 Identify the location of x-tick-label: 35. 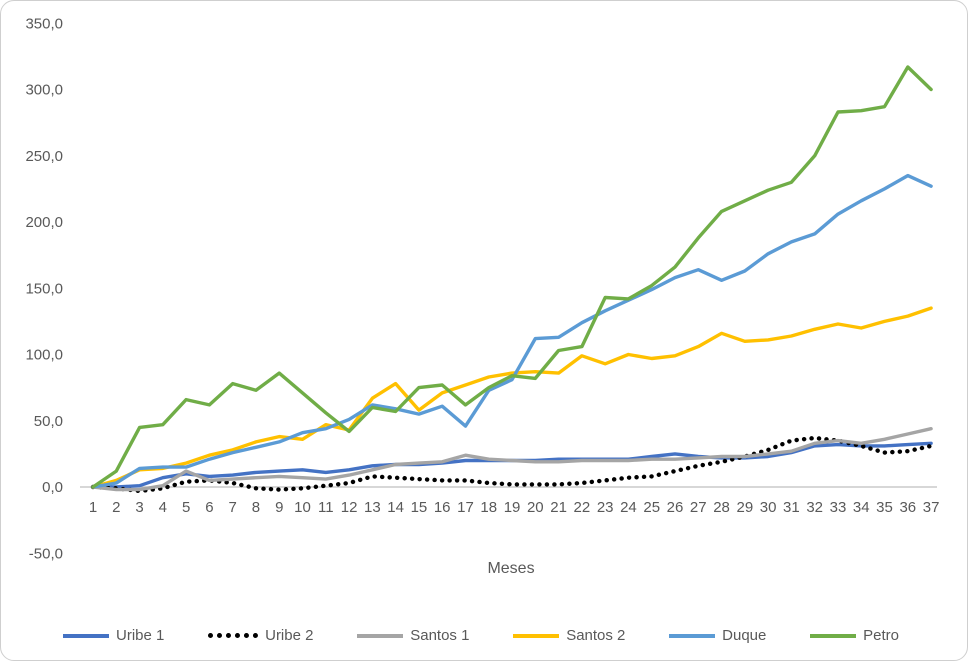
(884, 507).